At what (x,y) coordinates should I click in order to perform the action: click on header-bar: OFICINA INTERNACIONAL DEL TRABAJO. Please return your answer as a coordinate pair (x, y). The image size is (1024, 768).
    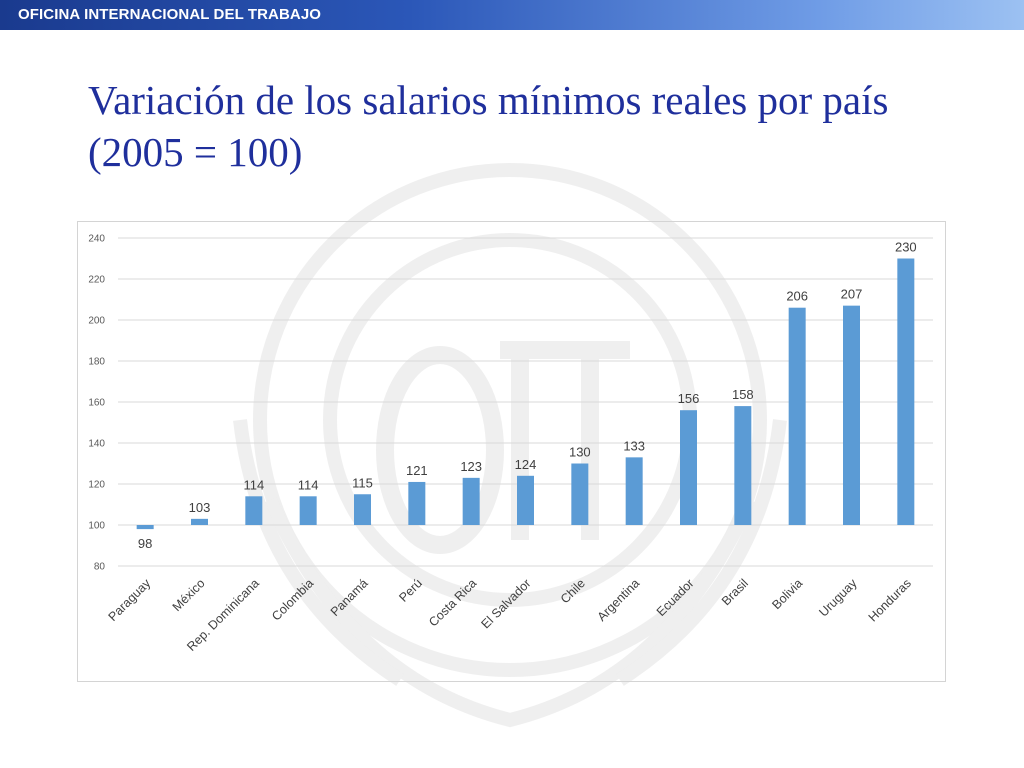
    Looking at the image, I should click on (512, 15).